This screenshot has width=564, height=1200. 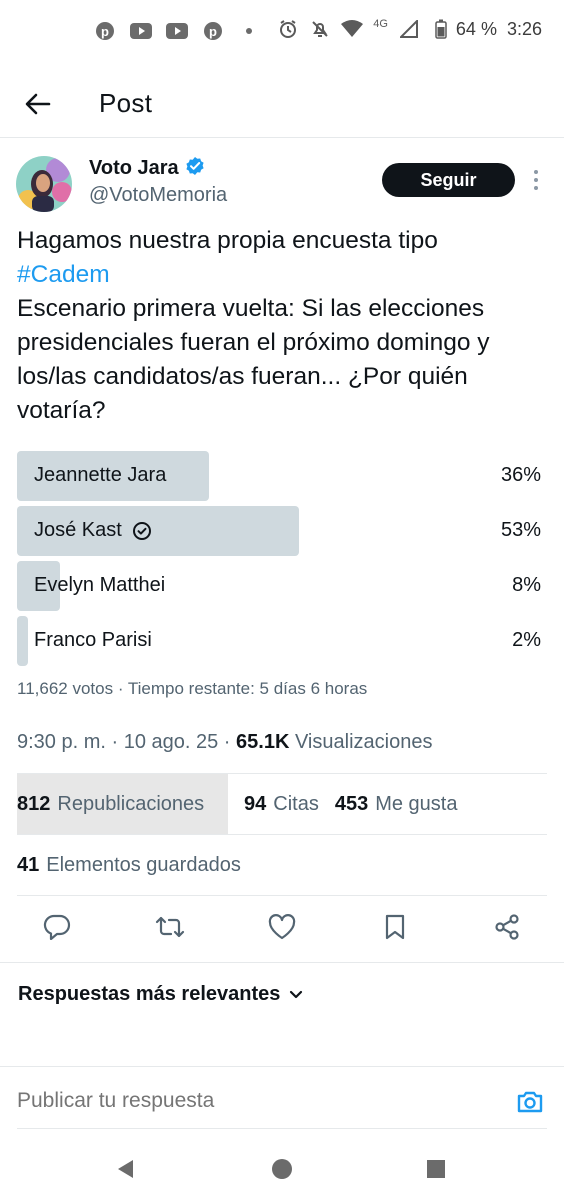 I want to click on more-options-icon, so click(x=536, y=180).